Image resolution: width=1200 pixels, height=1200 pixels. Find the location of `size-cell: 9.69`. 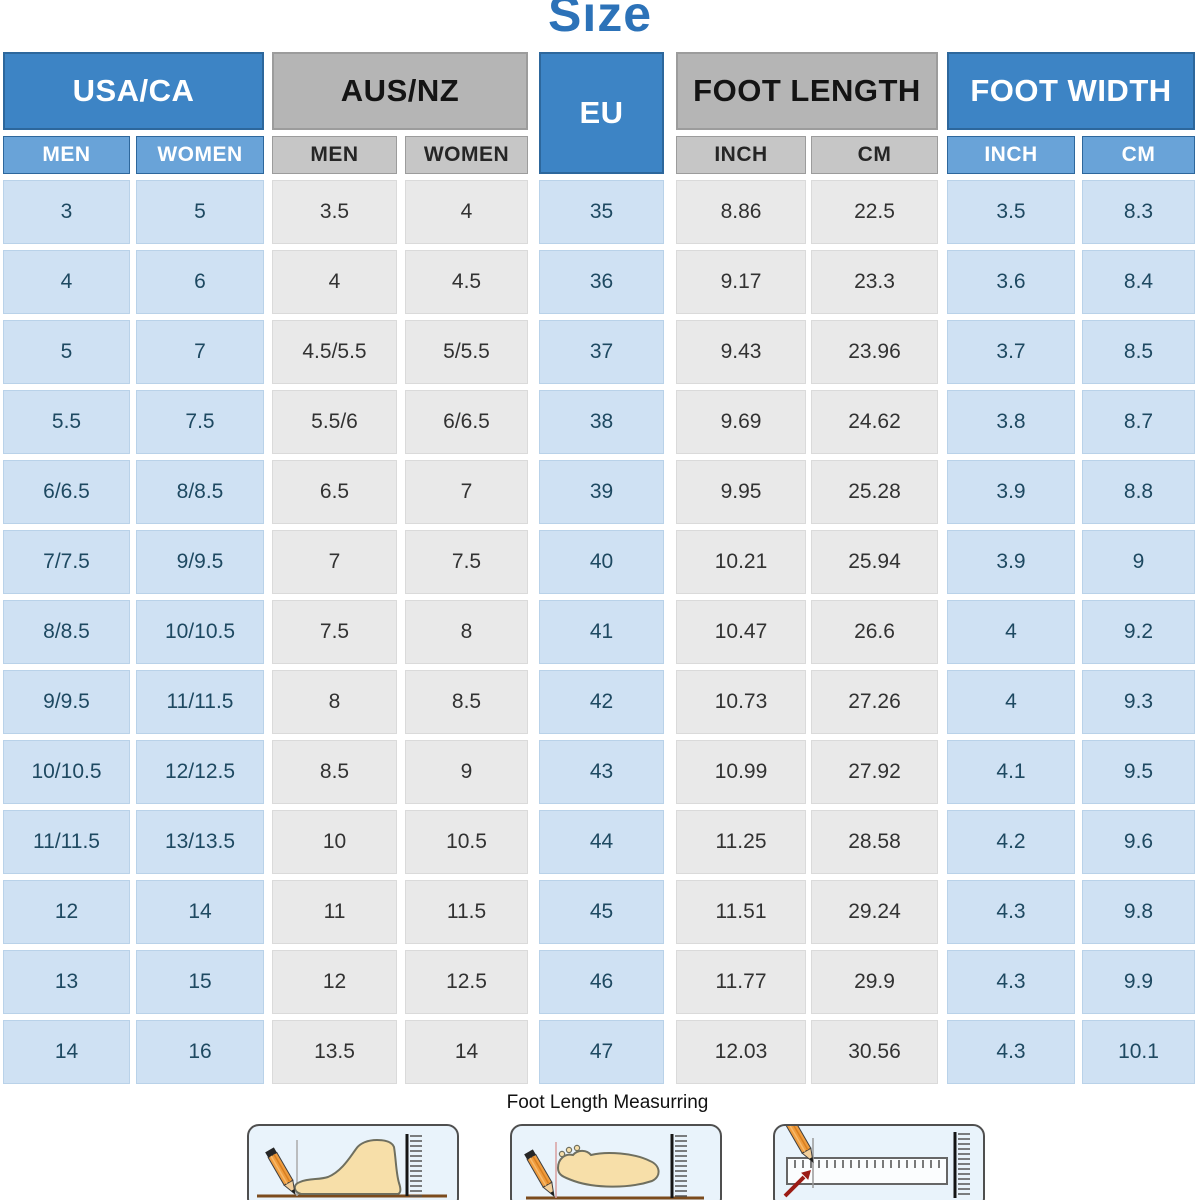

size-cell: 9.69 is located at coordinates (741, 422).